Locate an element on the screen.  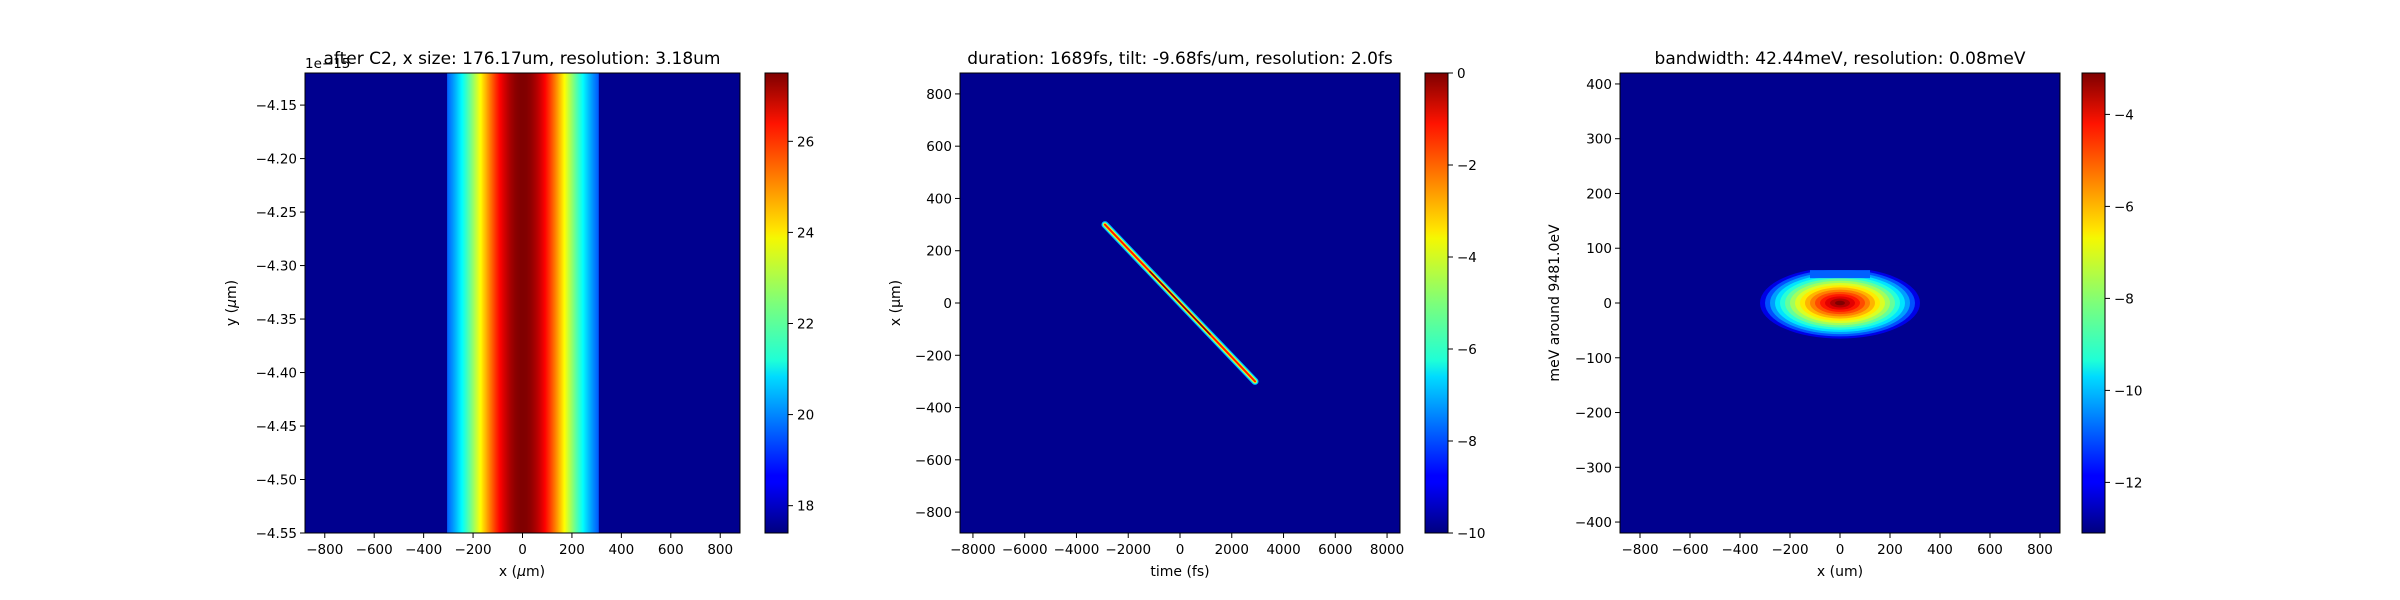
x-tick-label: −800 is located at coordinates (1639, 550).